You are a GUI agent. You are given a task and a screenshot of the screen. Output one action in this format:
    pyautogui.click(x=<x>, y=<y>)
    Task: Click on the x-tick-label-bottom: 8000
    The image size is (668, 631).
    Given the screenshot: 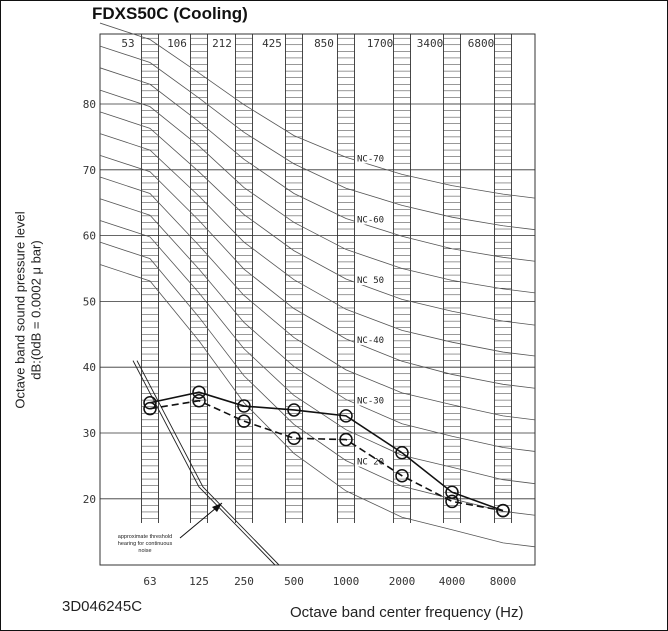 What is the action you would take?
    pyautogui.click(x=503, y=581)
    